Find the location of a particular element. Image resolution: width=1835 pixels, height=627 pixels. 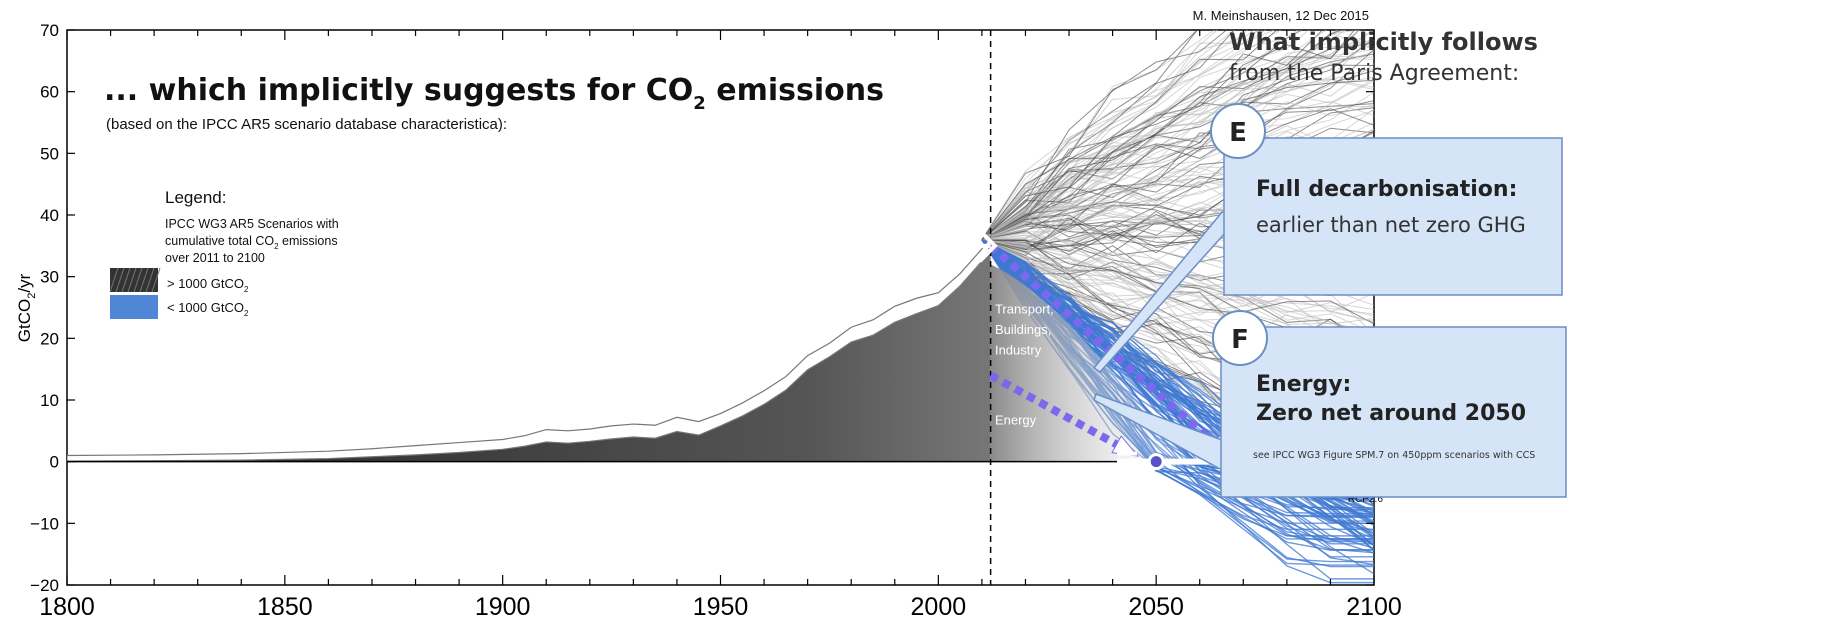

title-end: emissions is located at coordinates (795, 90).